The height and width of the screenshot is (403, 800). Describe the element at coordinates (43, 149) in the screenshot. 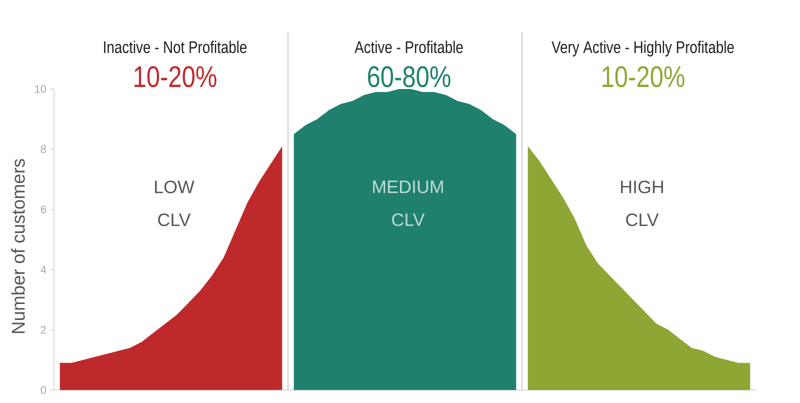

I see `y-tick-label: 8` at that location.